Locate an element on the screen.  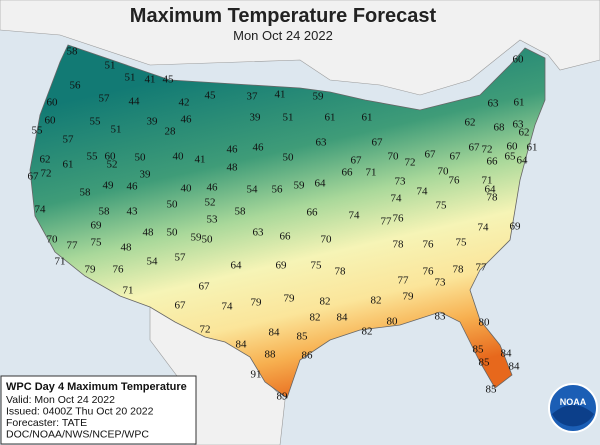
temperature-label: 72 is located at coordinates (487, 150).